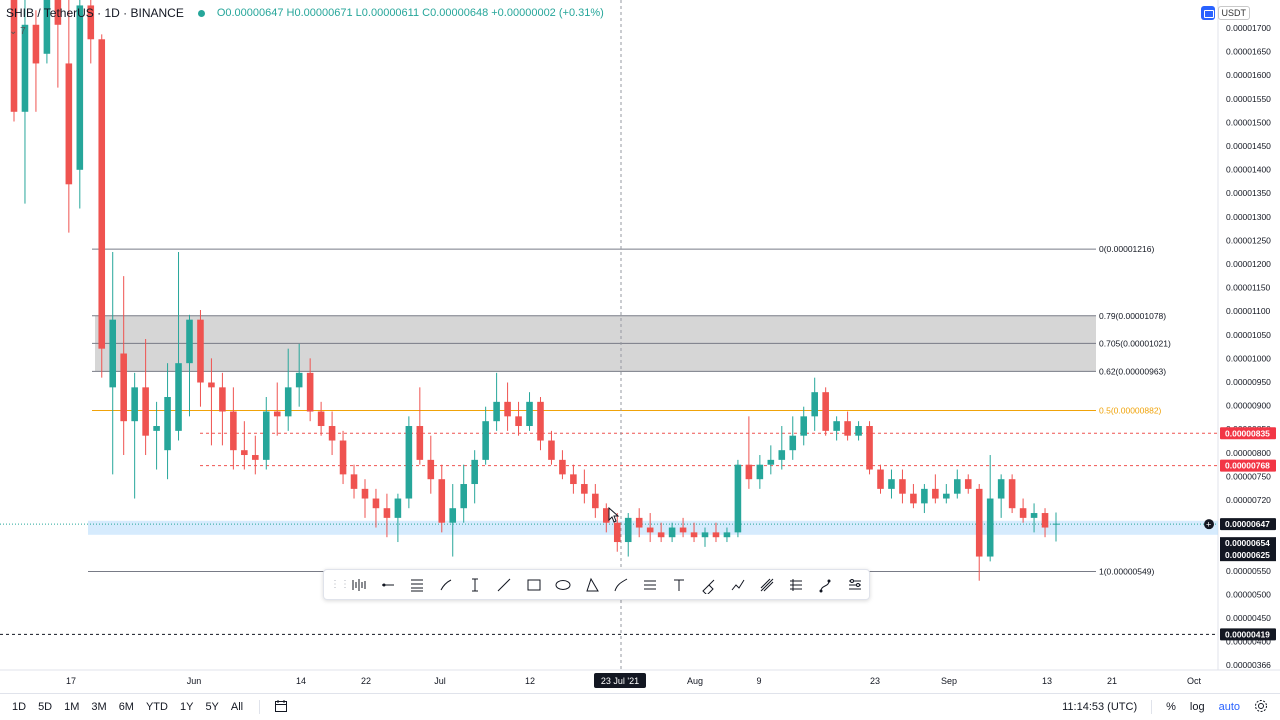  I want to click on price-label-red: 0.00000768, so click(1247, 466).